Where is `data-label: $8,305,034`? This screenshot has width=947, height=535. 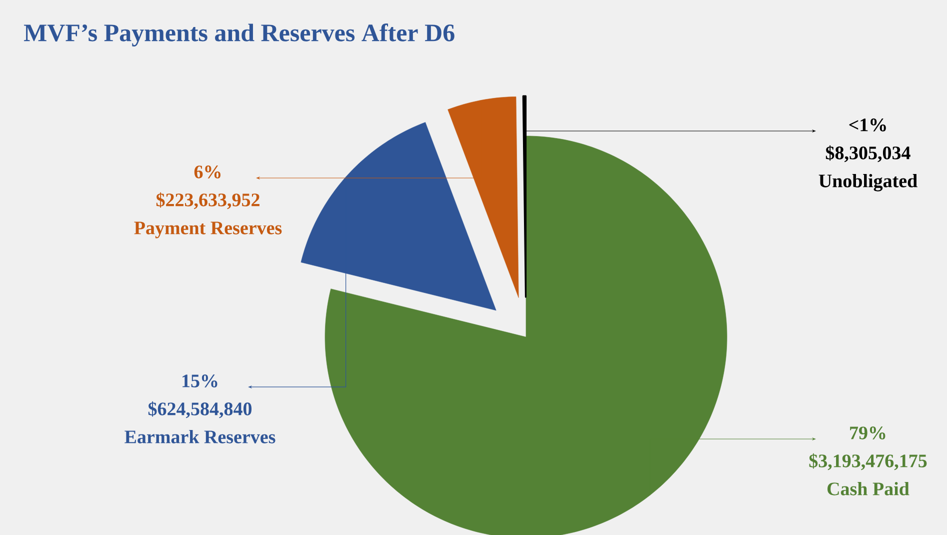
data-label: $8,305,034 is located at coordinates (868, 153).